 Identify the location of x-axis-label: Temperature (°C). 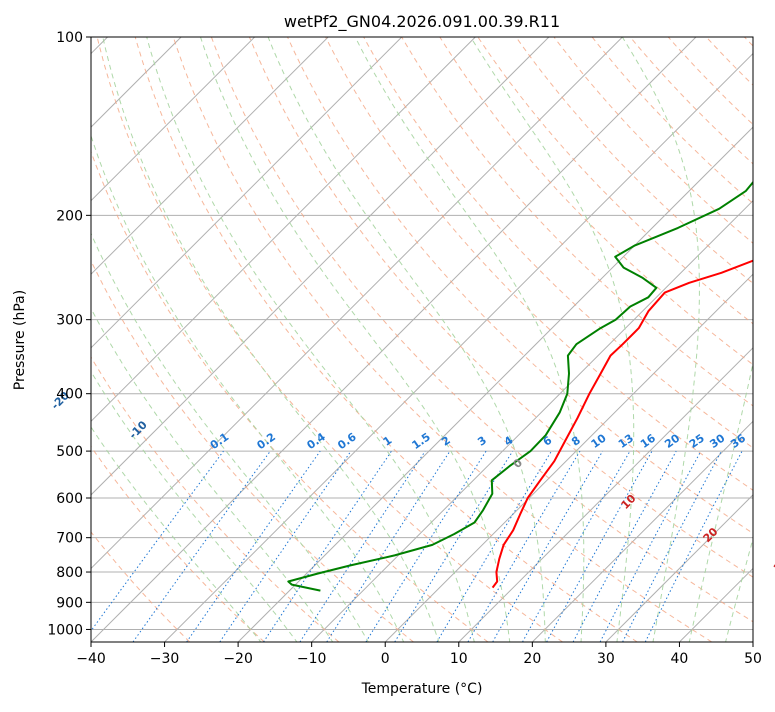
(422, 689).